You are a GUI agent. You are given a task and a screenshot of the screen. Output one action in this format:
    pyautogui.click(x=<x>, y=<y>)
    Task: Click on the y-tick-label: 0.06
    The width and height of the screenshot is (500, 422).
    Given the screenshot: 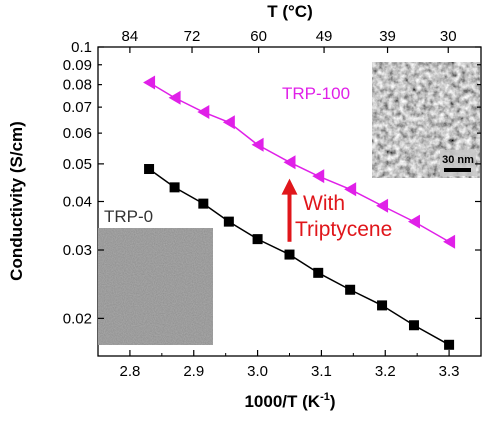 What is the action you would take?
    pyautogui.click(x=77, y=133)
    